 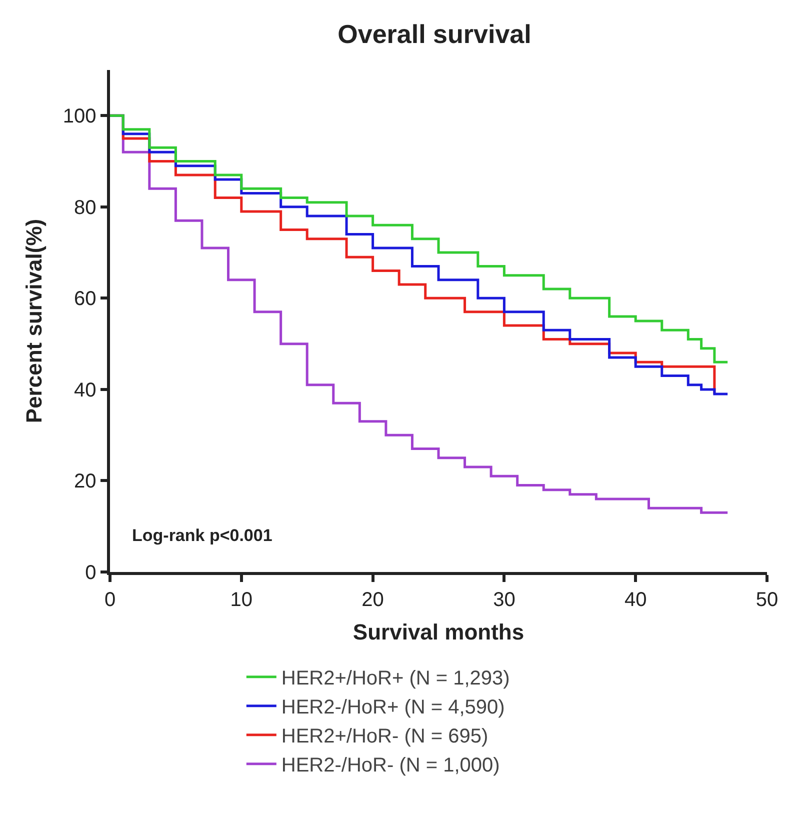 What do you see at coordinates (34, 321) in the screenshot?
I see `y-axis-title: Percent survival(%)` at bounding box center [34, 321].